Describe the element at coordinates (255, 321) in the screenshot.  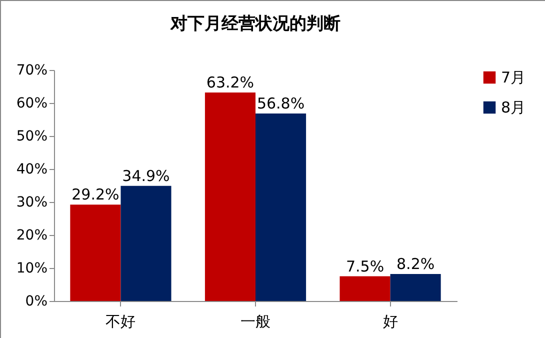
I see `x-tick-label: 一般` at that location.